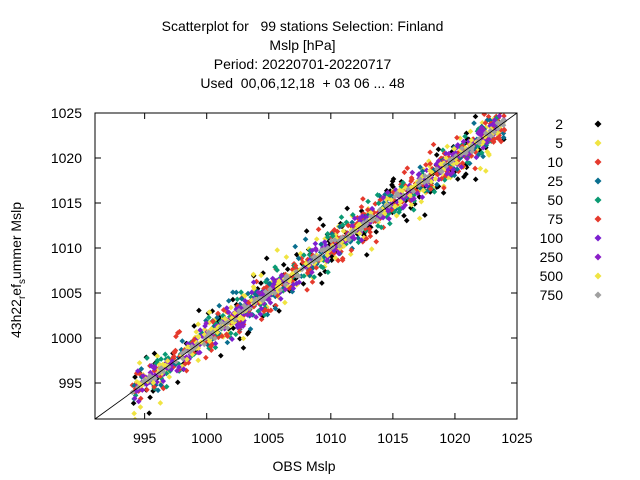  I want to click on y-tick-label: 995, so click(71, 383).